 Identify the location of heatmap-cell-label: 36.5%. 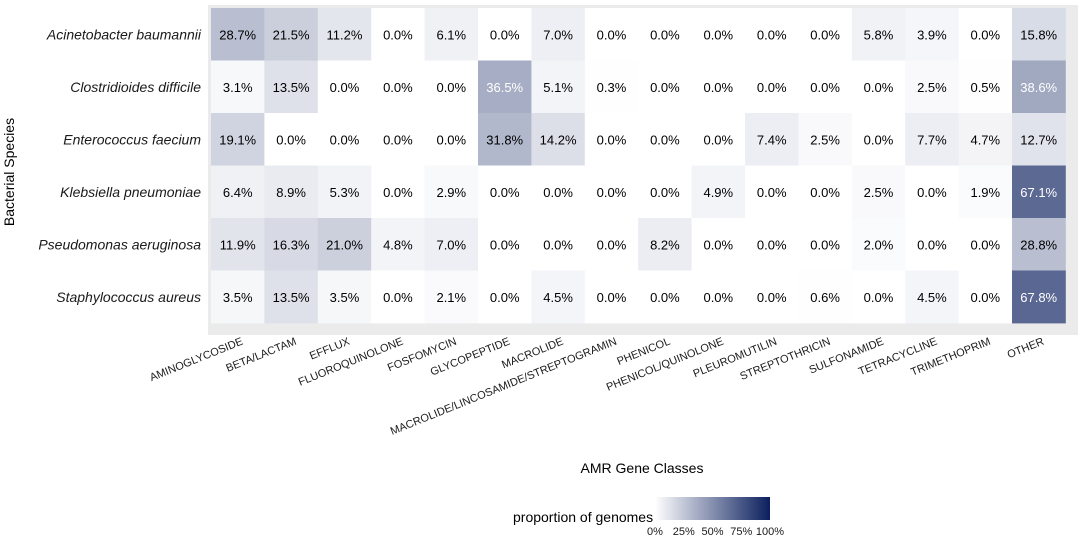
(504, 87).